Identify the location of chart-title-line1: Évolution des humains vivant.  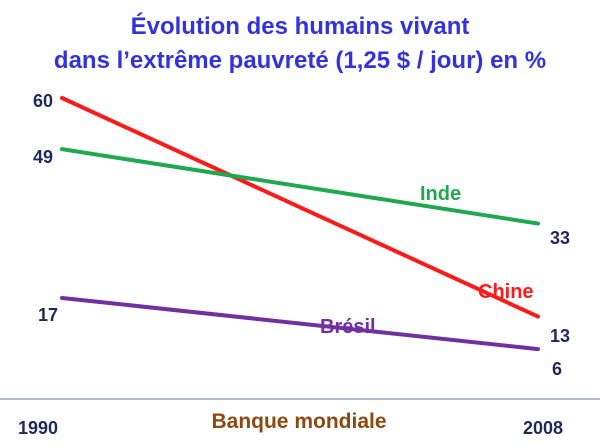
(300, 26).